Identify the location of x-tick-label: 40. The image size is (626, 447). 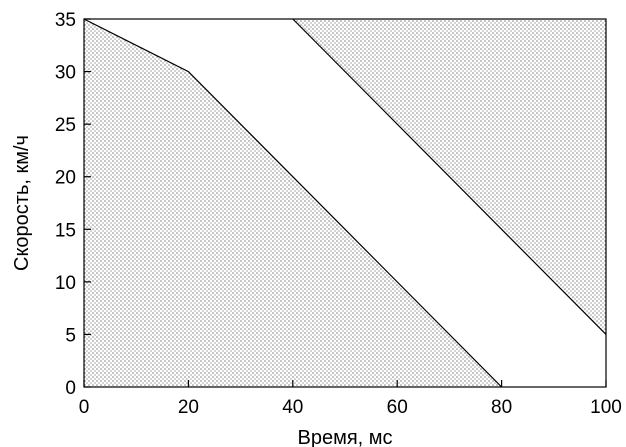
(292, 407).